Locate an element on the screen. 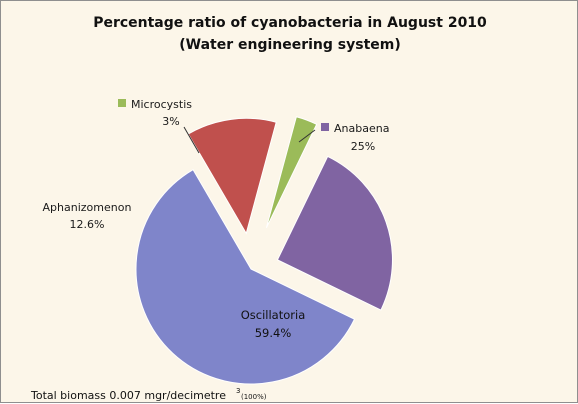 The width and height of the screenshot is (578, 404). label-aphanizomenon-value: 12.6% is located at coordinates (87, 224).